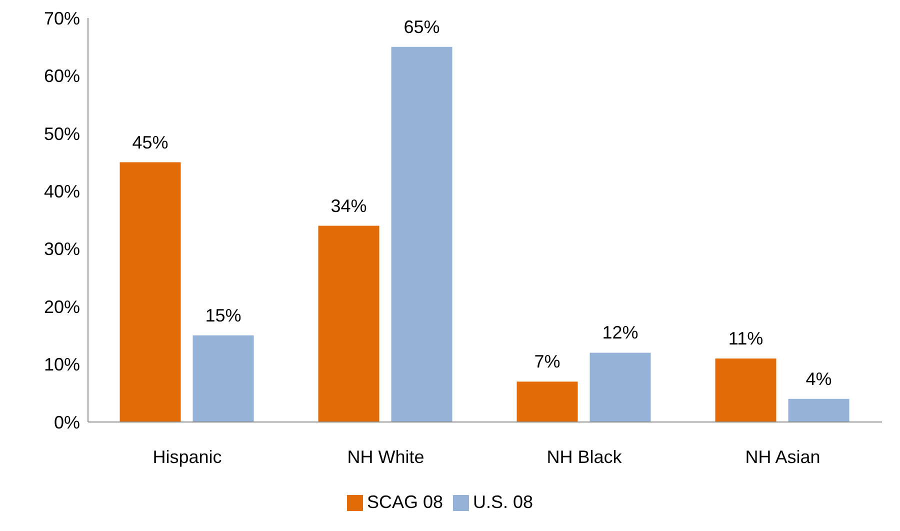  What do you see at coordinates (746, 338) in the screenshot?
I see `data-label: 11%` at bounding box center [746, 338].